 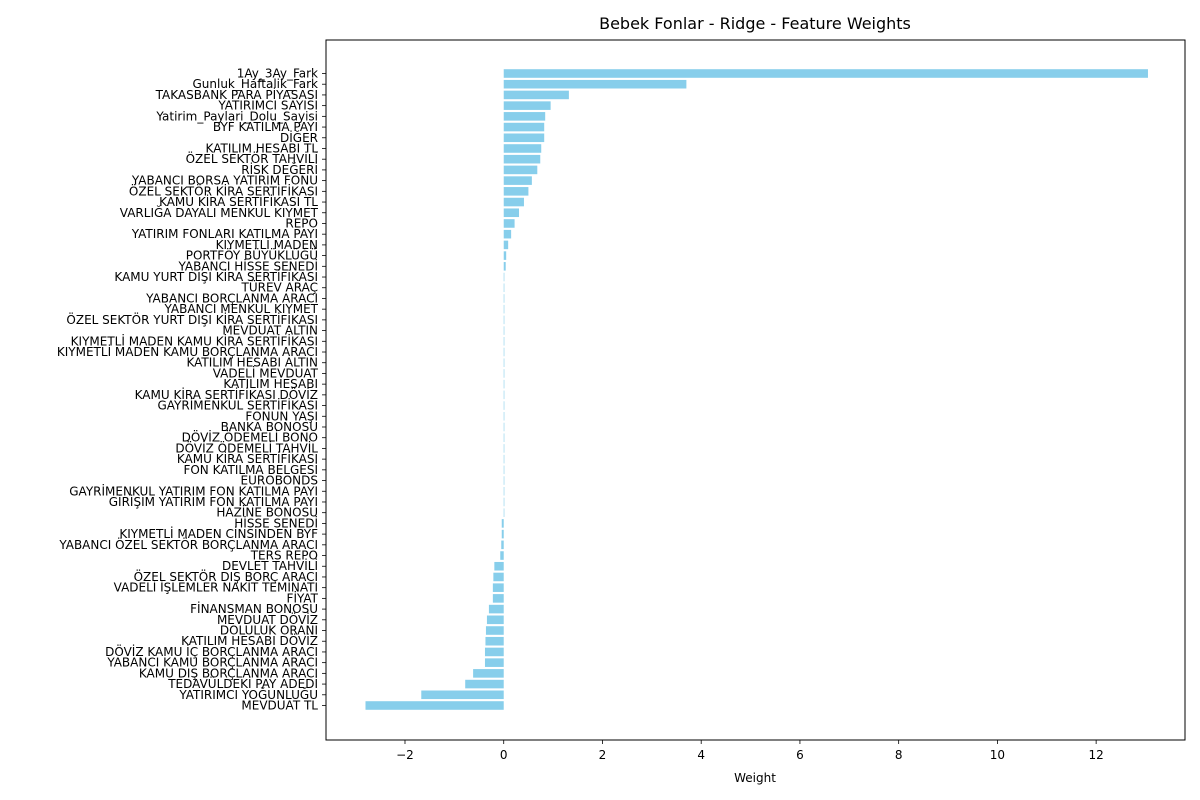 What do you see at coordinates (219, 212) in the screenshot?
I see `y-tick-label: VARLIĞA DAYALI MENKUL KIYMET` at bounding box center [219, 212].